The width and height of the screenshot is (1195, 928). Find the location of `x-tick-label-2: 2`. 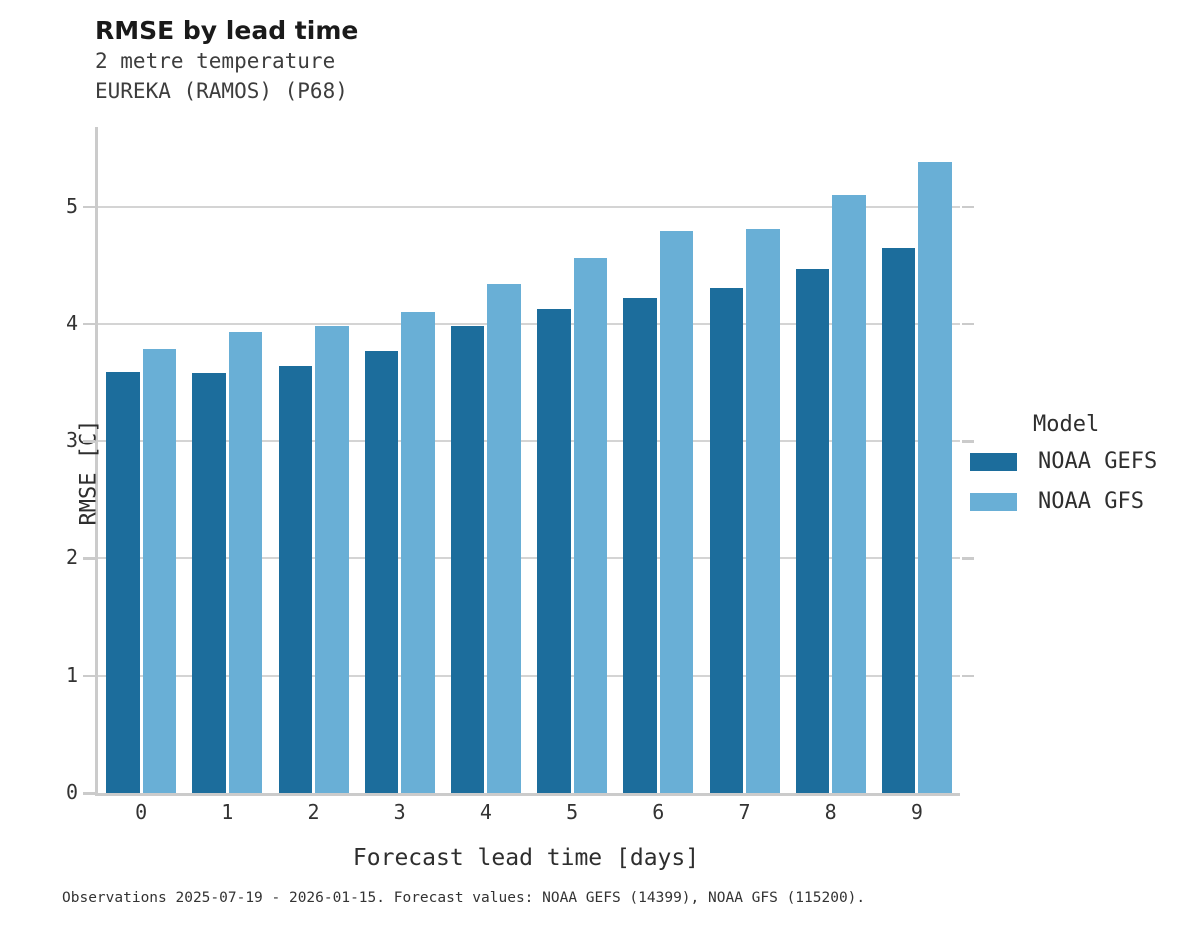

x-tick-label-2: 2 is located at coordinates (313, 812).